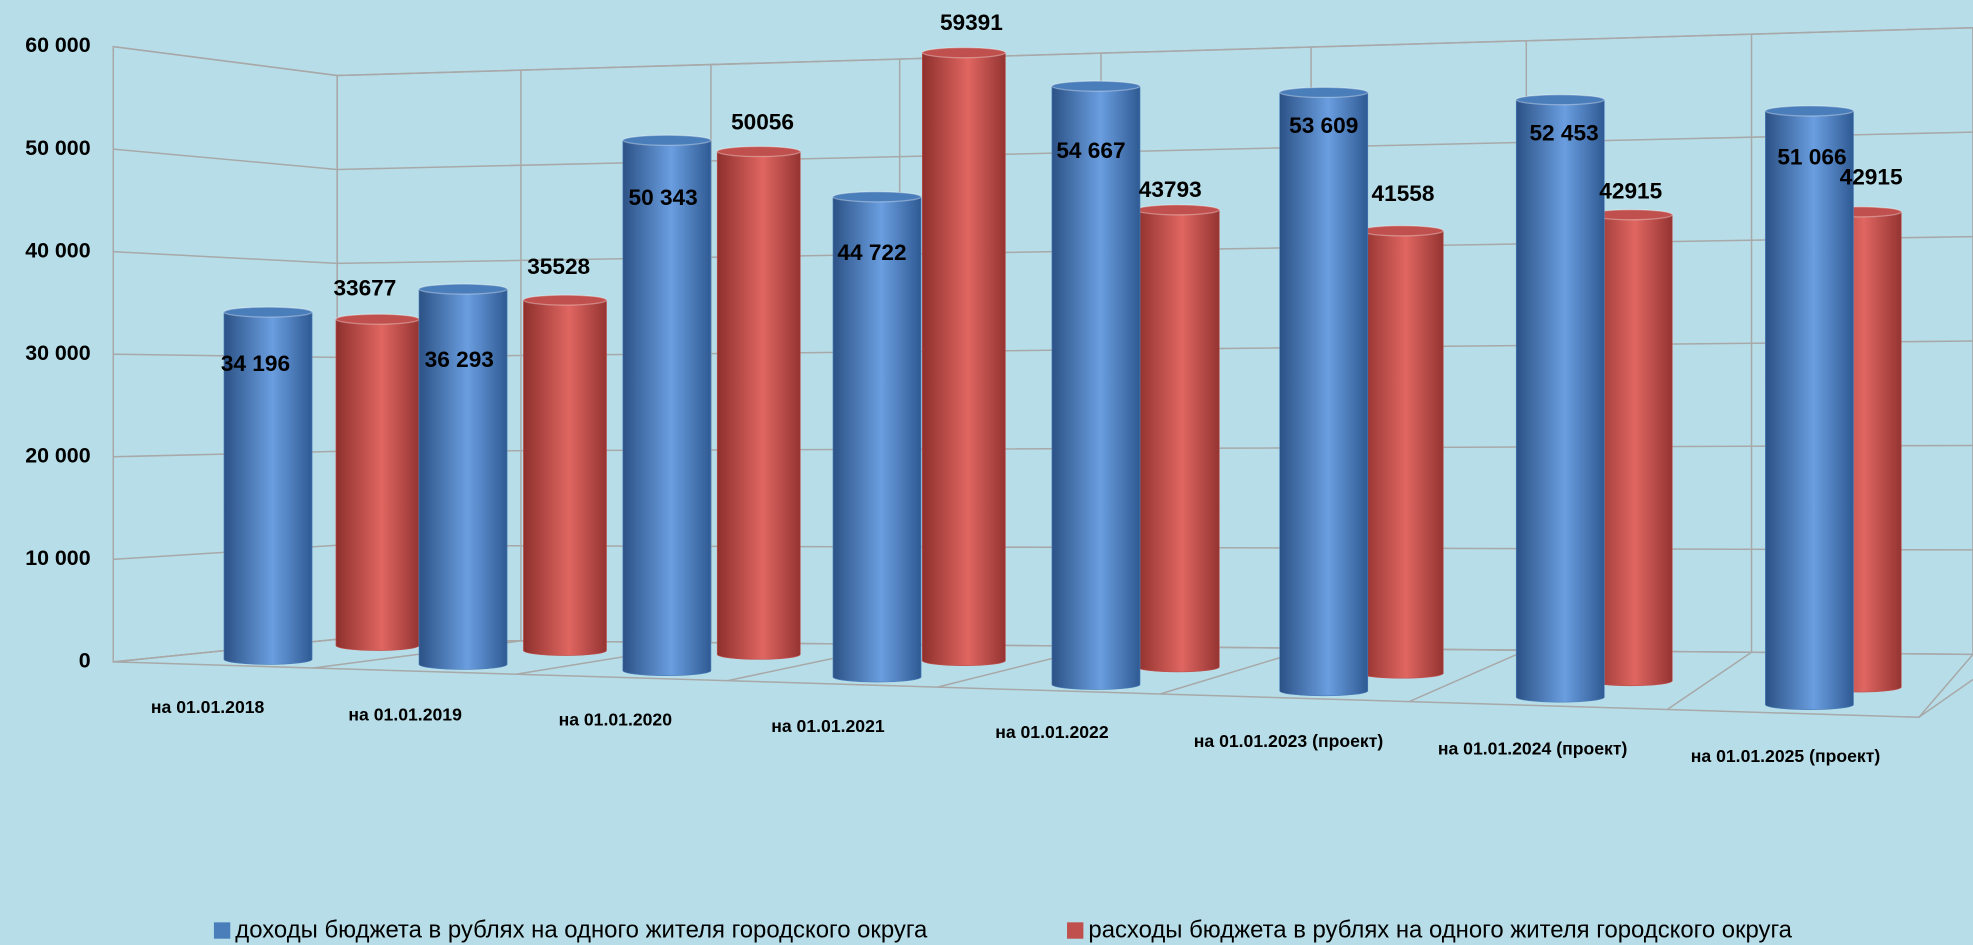 The image size is (1973, 945). I want to click on y-tick-label: 30 000, so click(57, 353).